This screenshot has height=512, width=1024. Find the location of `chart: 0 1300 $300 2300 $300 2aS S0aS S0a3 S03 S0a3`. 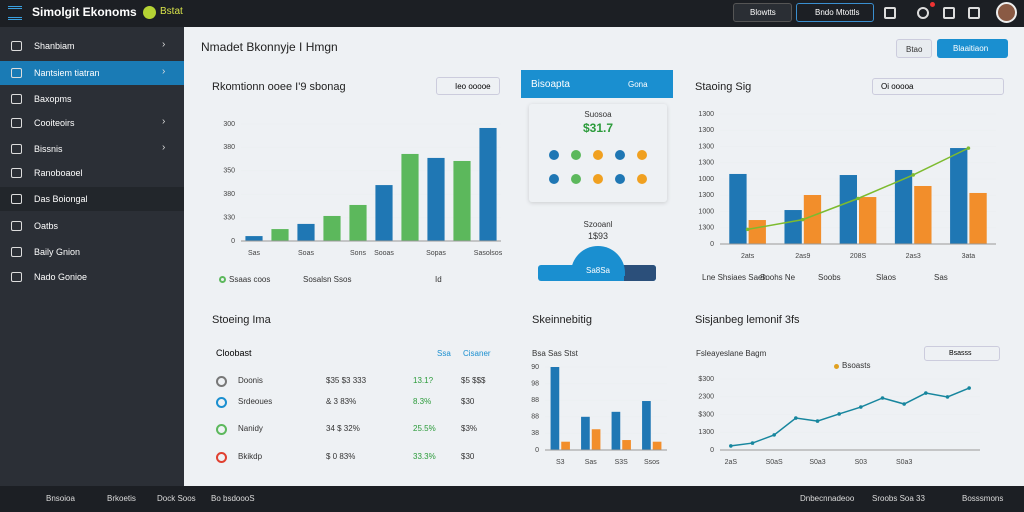

chart: 0 1300 $300 2300 $300 2aS S0aS S0a3 S03 S0a3 is located at coordinates (839, 421).